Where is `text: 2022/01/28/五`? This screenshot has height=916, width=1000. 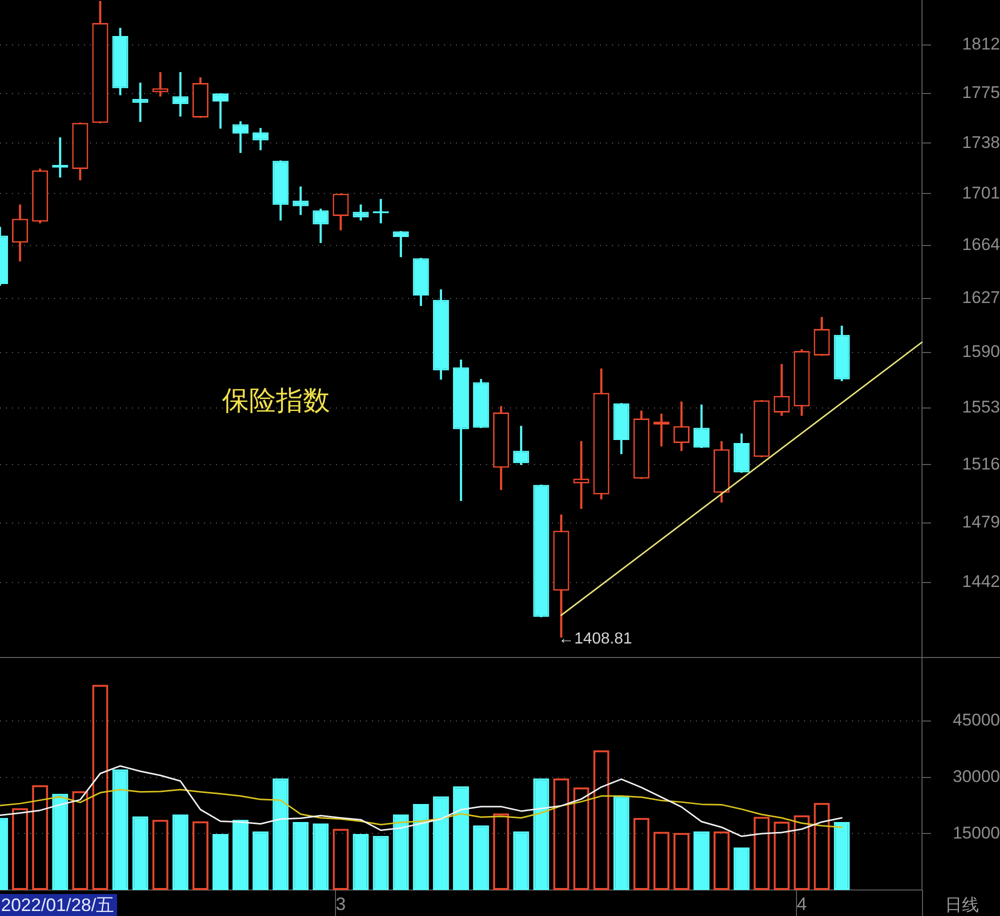 text: 2022/01/28/五 is located at coordinates (57, 904).